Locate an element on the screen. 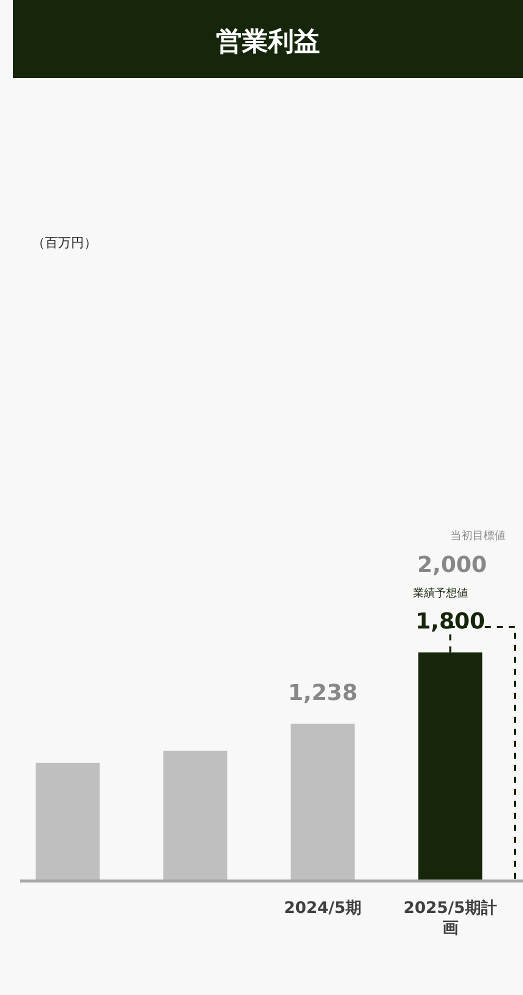 The height and width of the screenshot is (995, 523). x-tick-label: 2025/5期計画 is located at coordinates (450, 917).